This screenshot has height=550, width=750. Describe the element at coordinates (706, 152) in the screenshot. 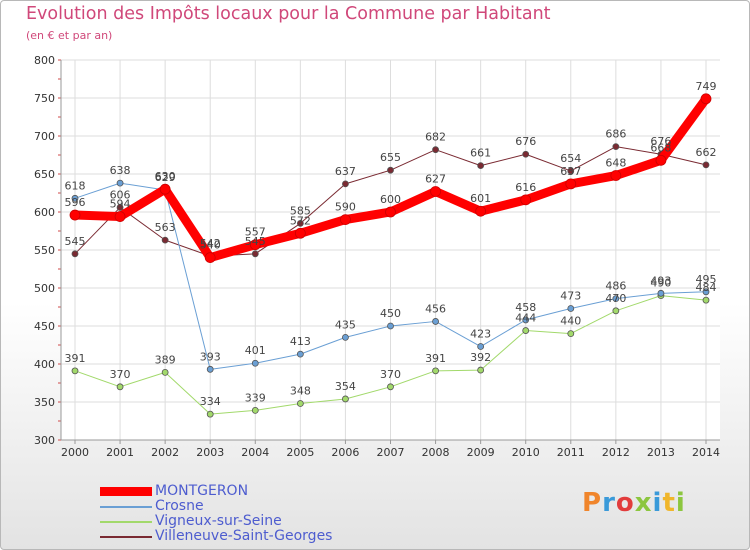

I see `data-label-villeneuve-saint-georges: 662` at that location.